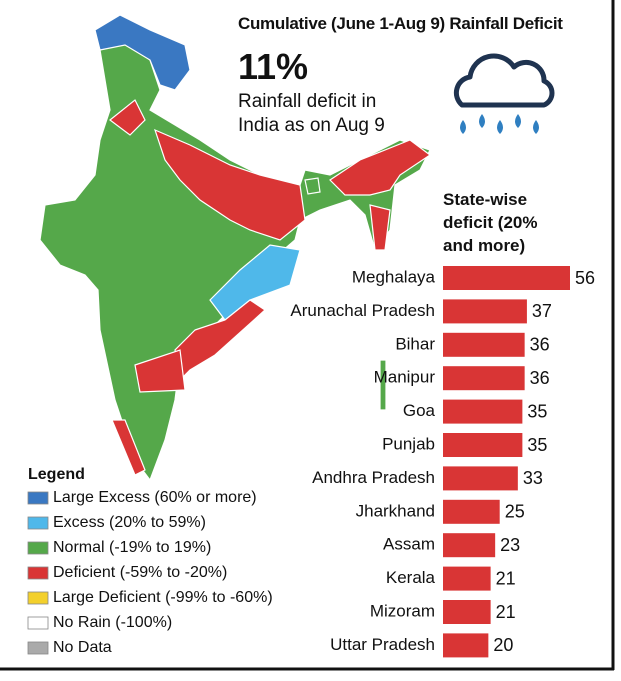  Describe the element at coordinates (140, 572) in the screenshot. I see `legend-label: Deficient (-59% to -20%)` at that location.